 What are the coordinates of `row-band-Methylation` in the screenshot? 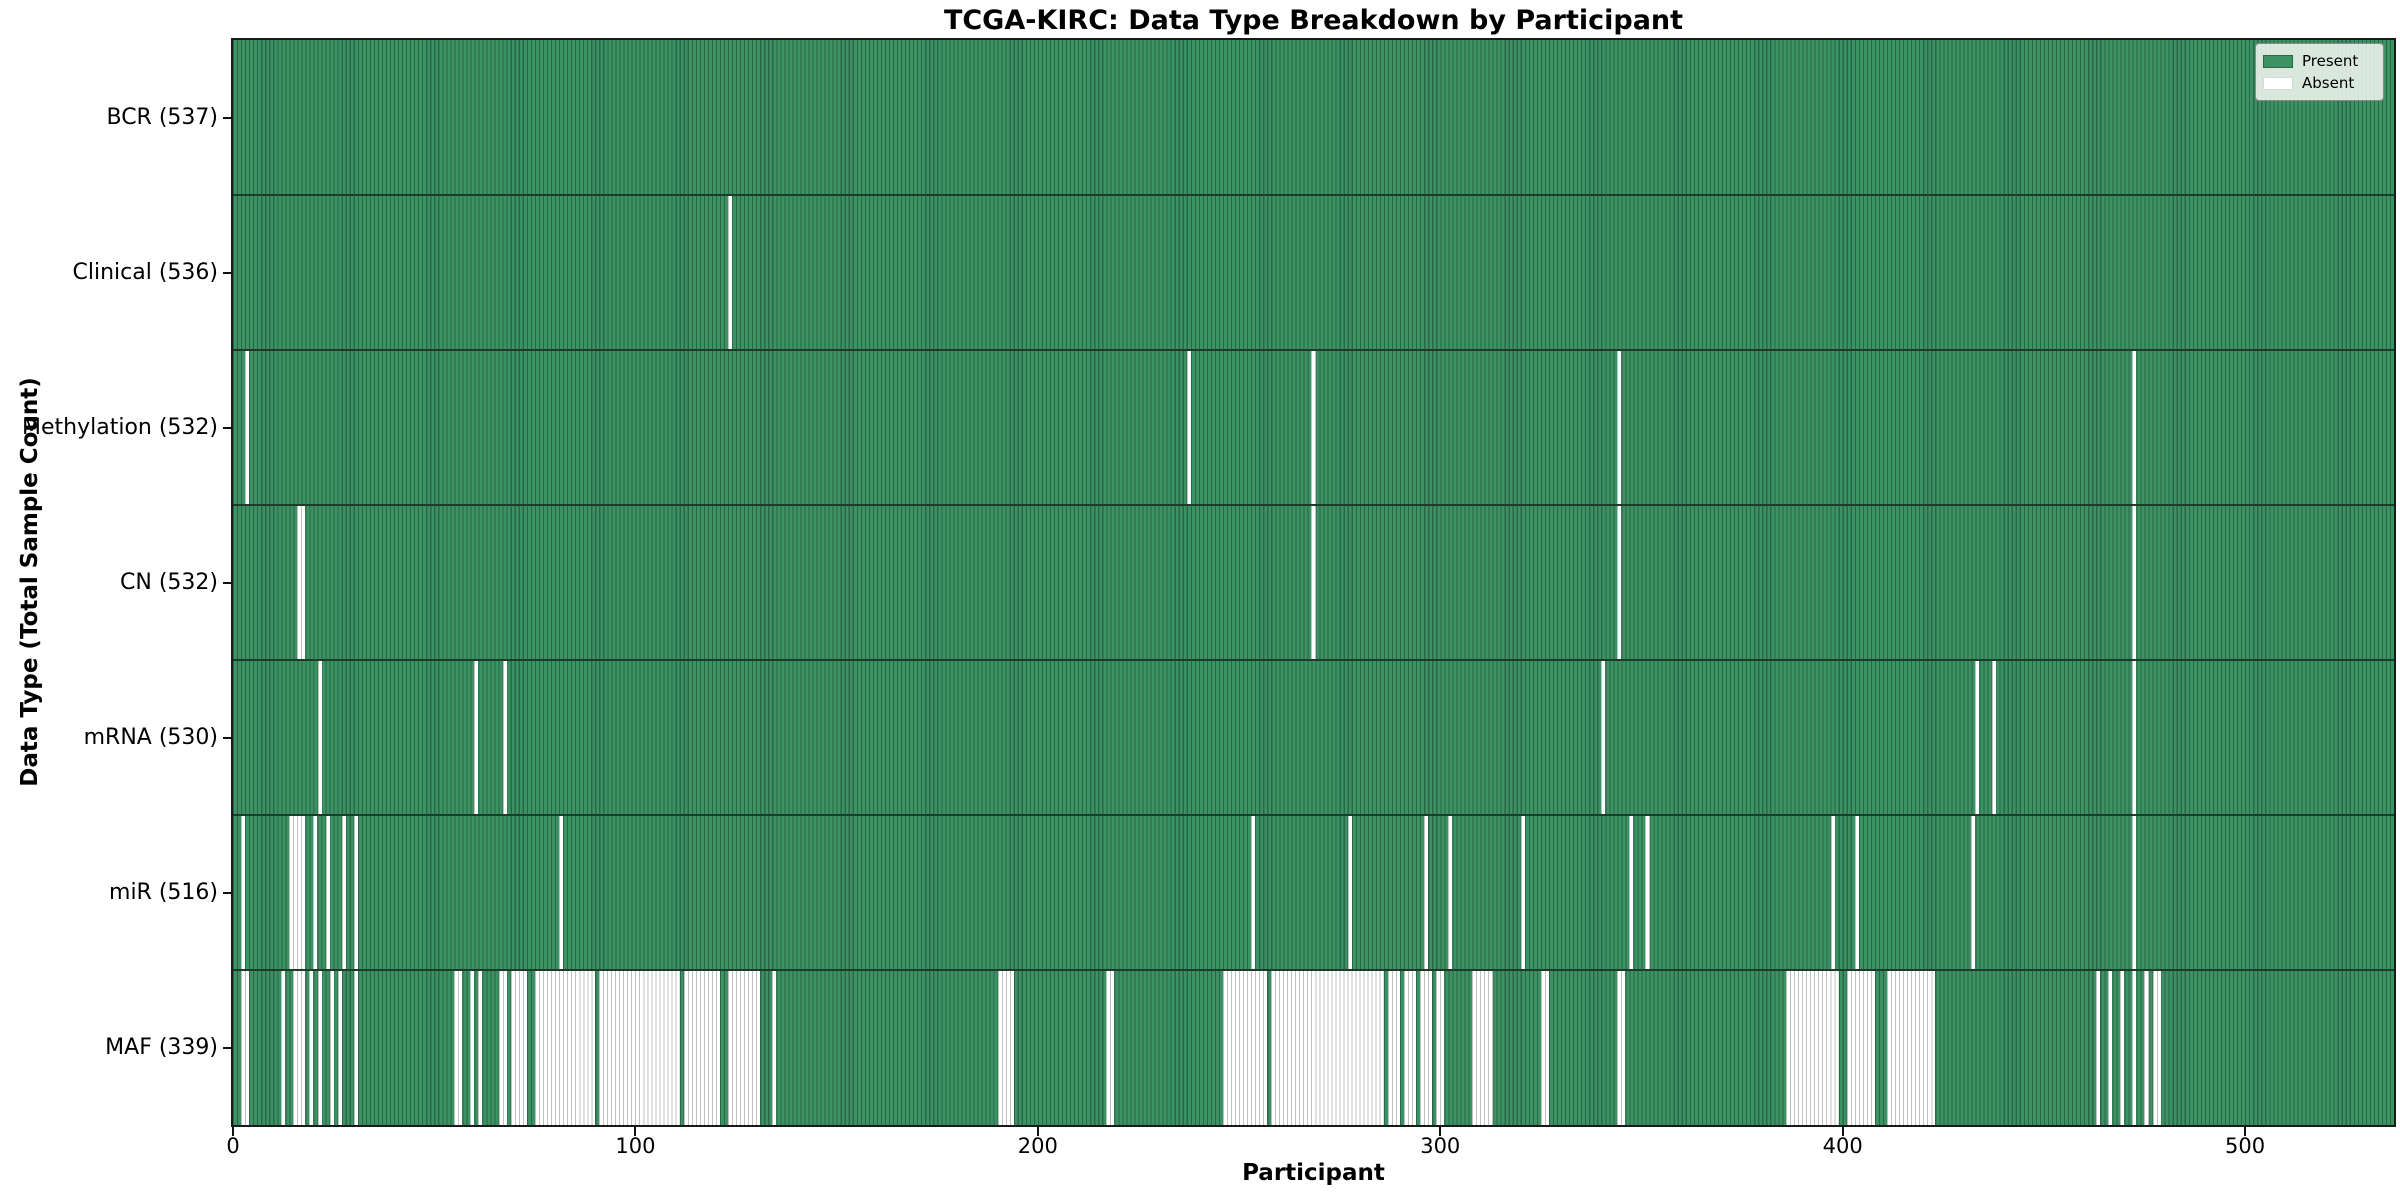 It's located at (1313, 427).